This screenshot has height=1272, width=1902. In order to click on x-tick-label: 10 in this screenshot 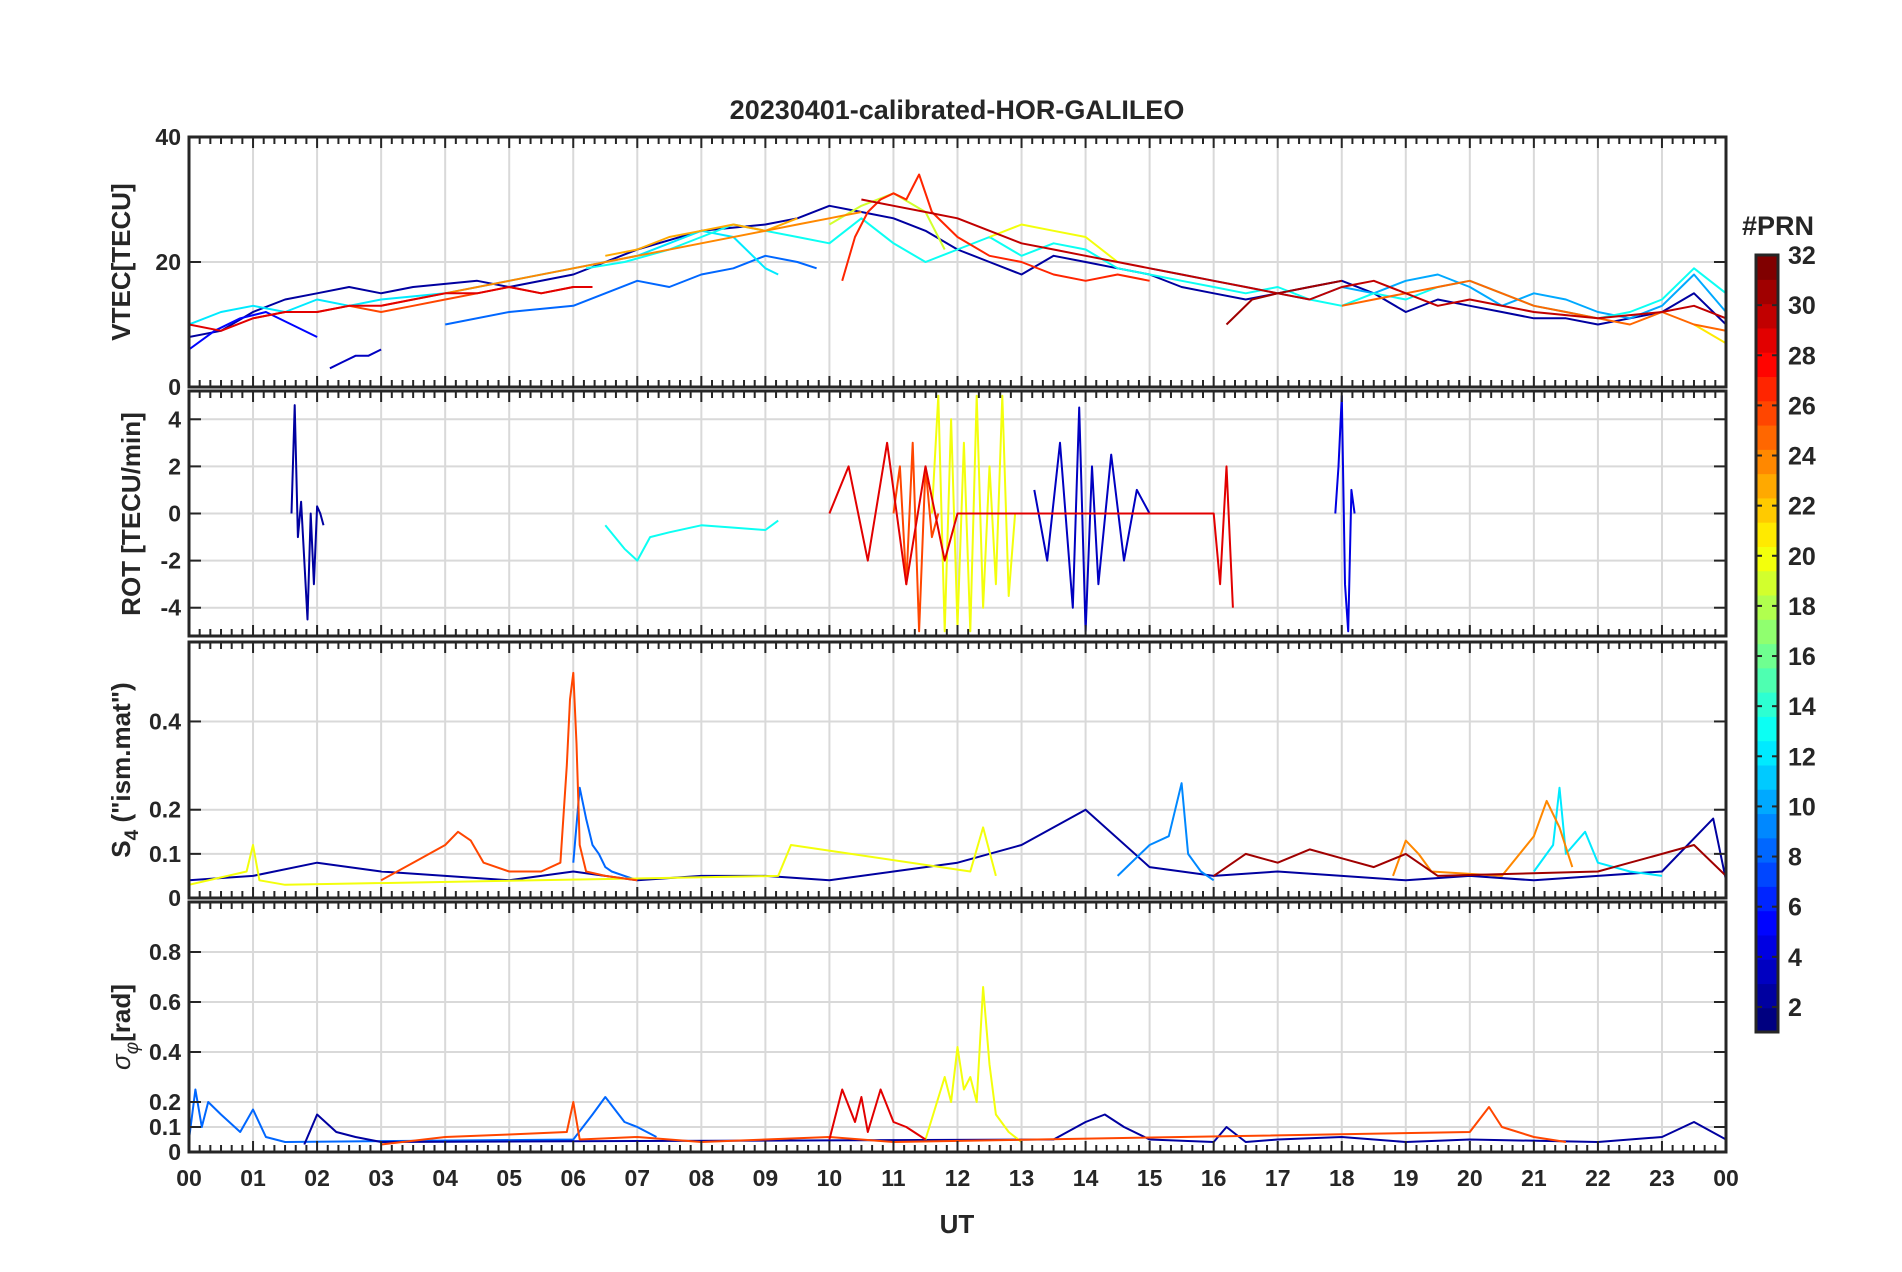, I will do `click(830, 1178)`.